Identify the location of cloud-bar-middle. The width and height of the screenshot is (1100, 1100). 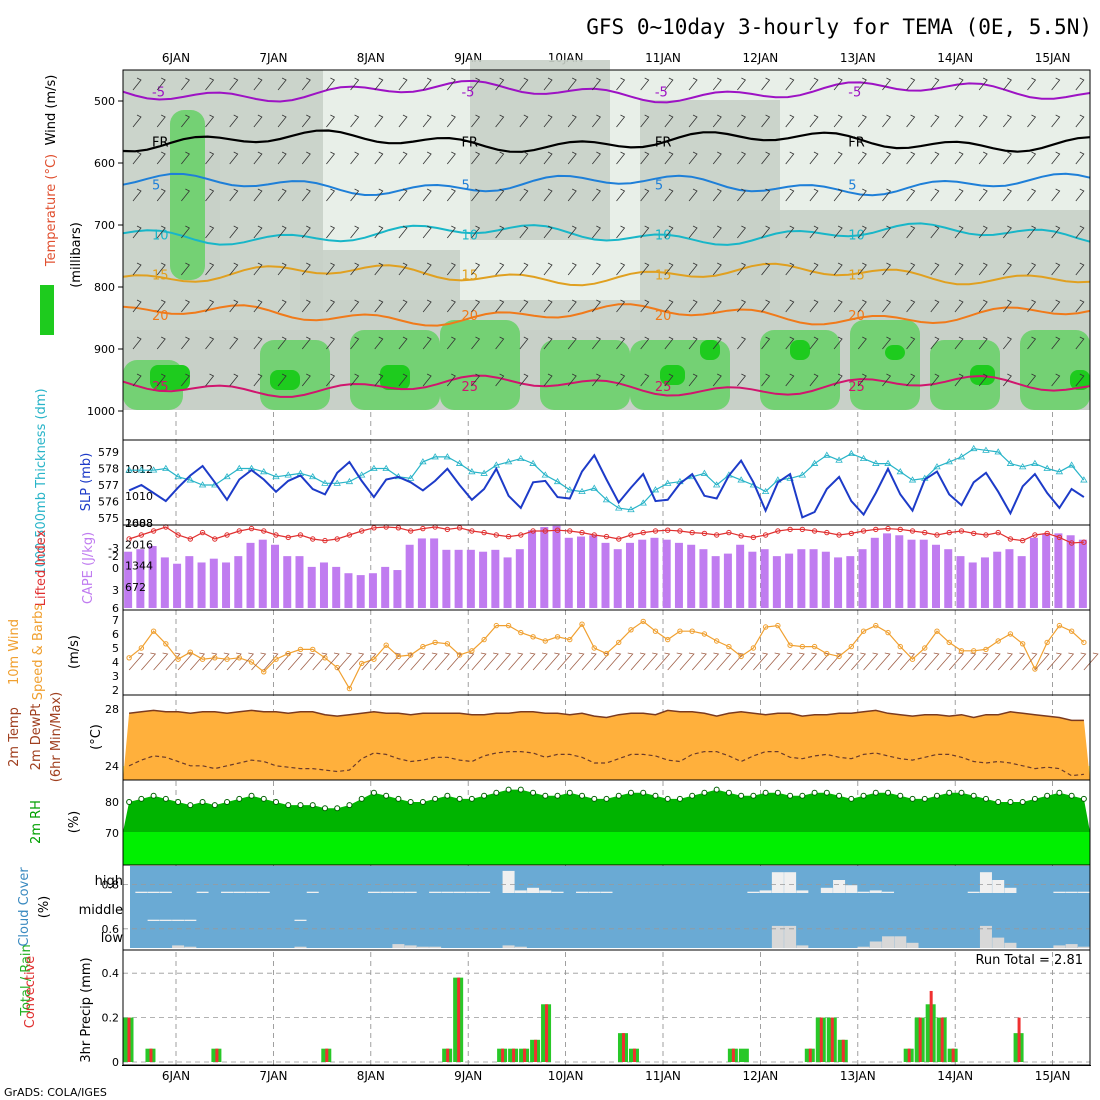
(178, 920).